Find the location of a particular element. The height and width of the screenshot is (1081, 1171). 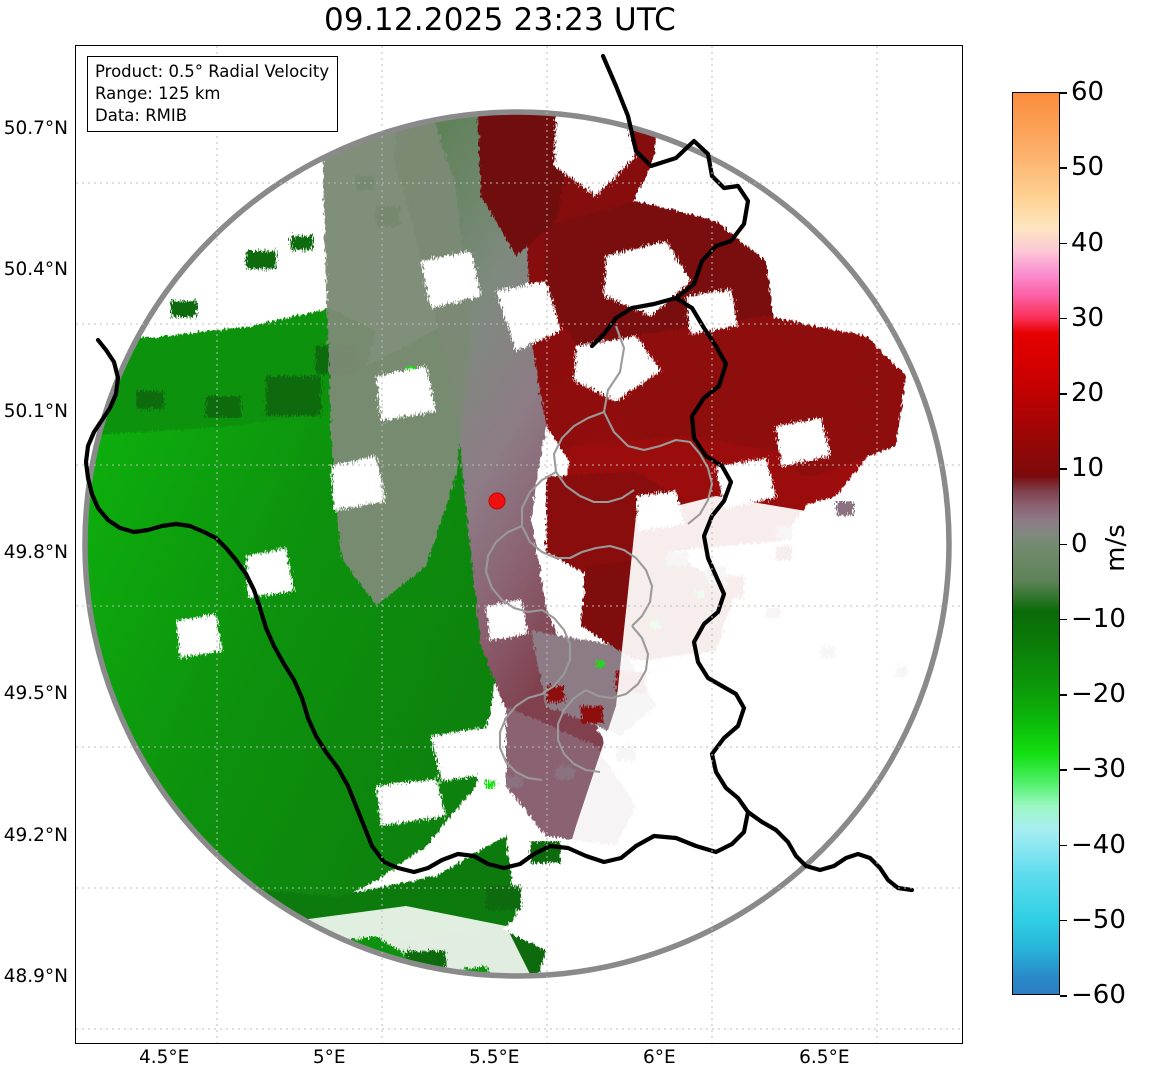

x-tick-label: 4.5°E is located at coordinates (164, 1057).